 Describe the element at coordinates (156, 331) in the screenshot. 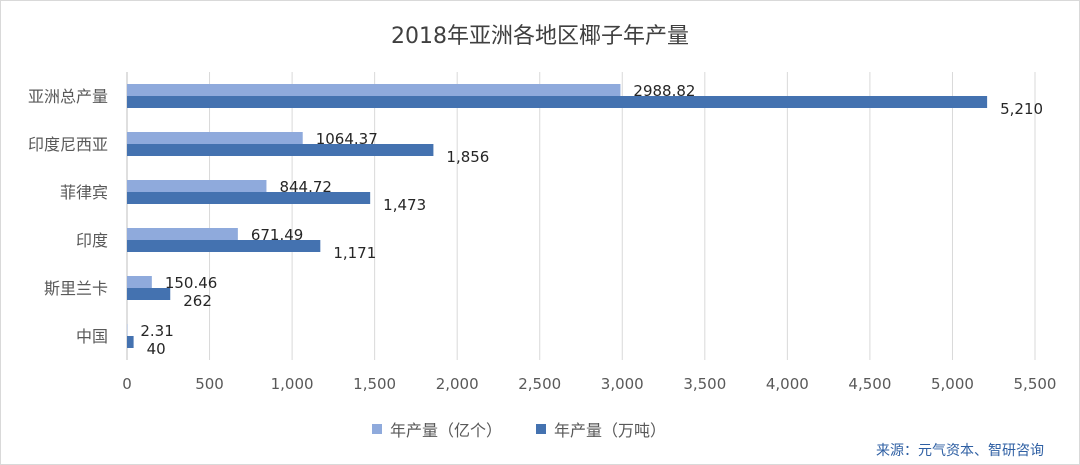

I see `data-label: 2.31` at that location.